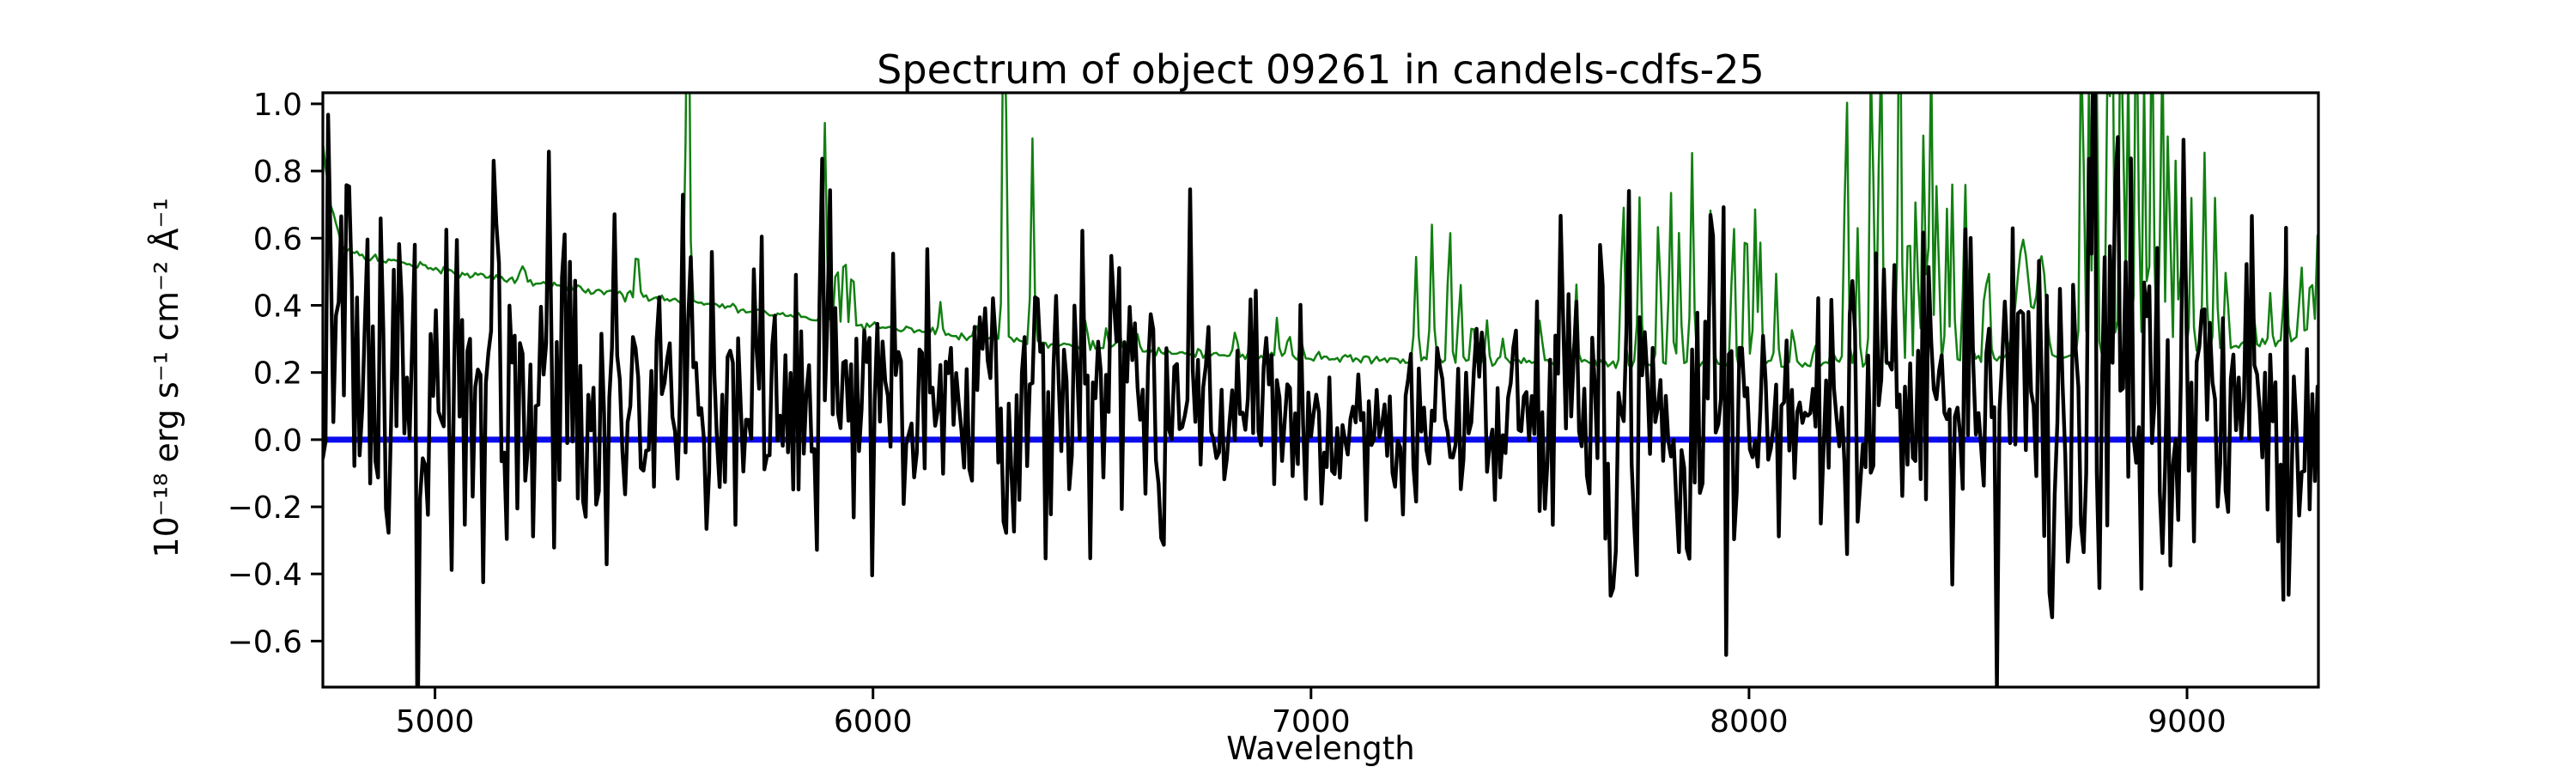 The image size is (2576, 773). What do you see at coordinates (1312, 722) in the screenshot?
I see `x-tick-label: 7000` at bounding box center [1312, 722].